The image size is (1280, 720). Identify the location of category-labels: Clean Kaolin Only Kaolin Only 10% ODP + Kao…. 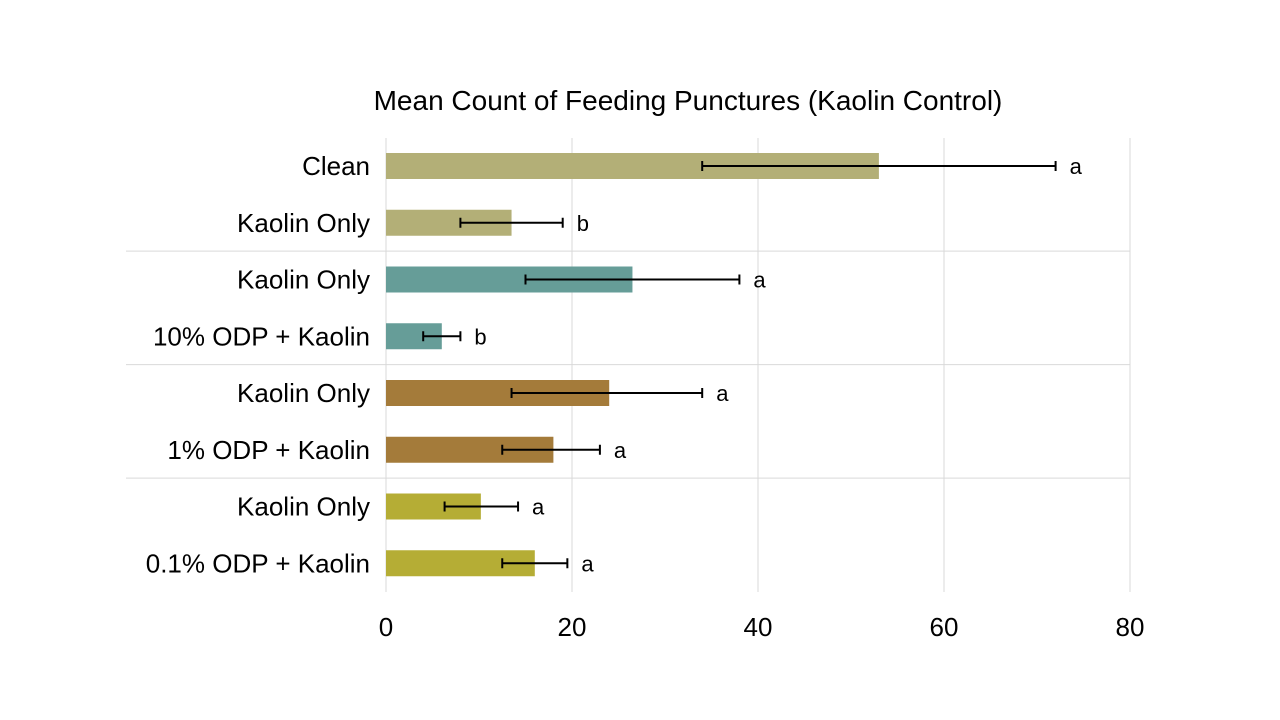
(258, 364).